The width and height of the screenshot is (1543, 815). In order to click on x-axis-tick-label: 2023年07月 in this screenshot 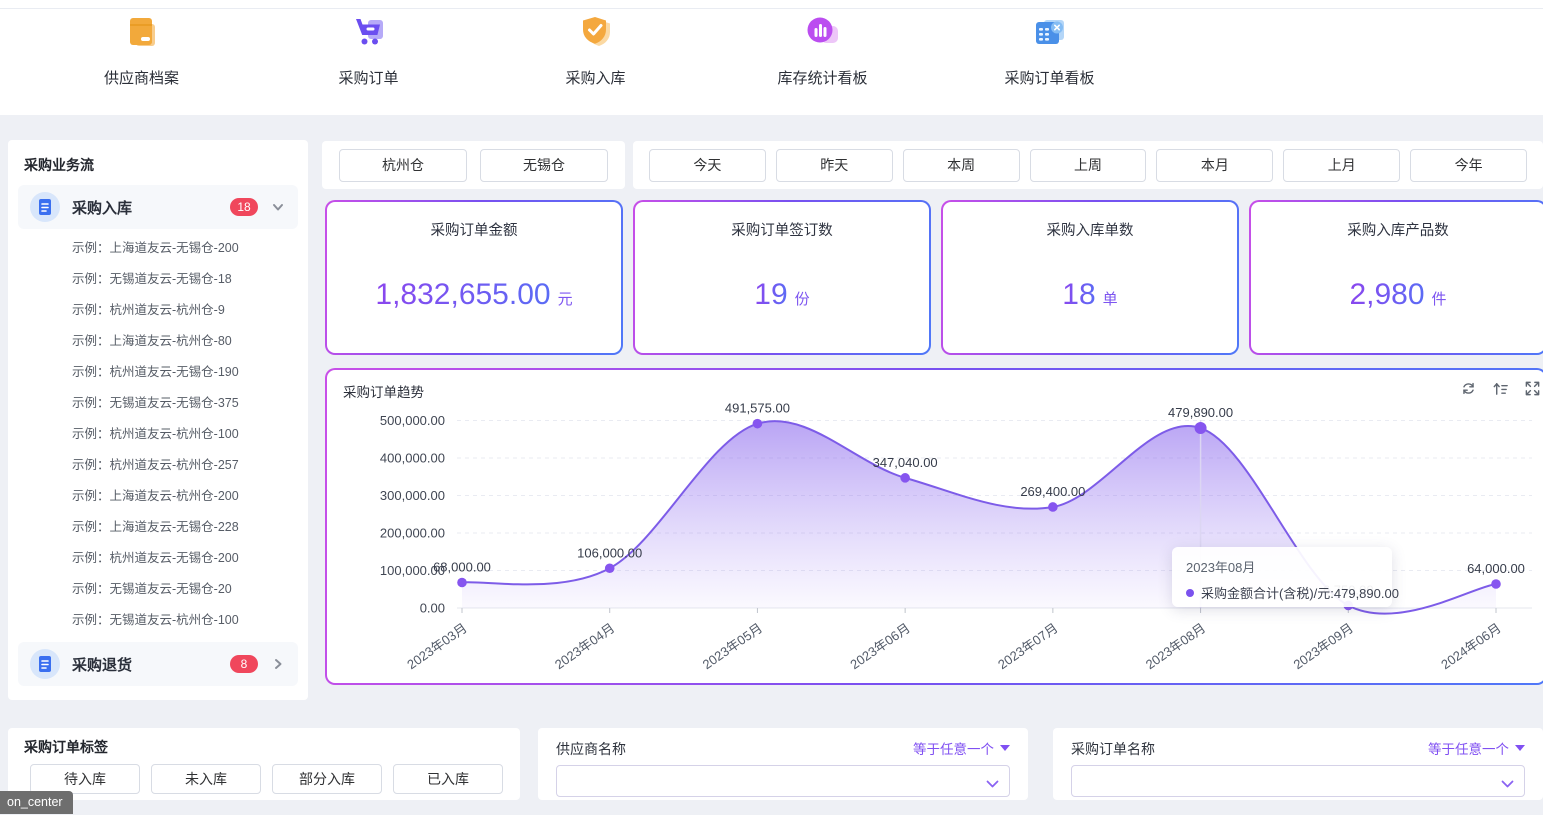, I will do `click(1027, 646)`.